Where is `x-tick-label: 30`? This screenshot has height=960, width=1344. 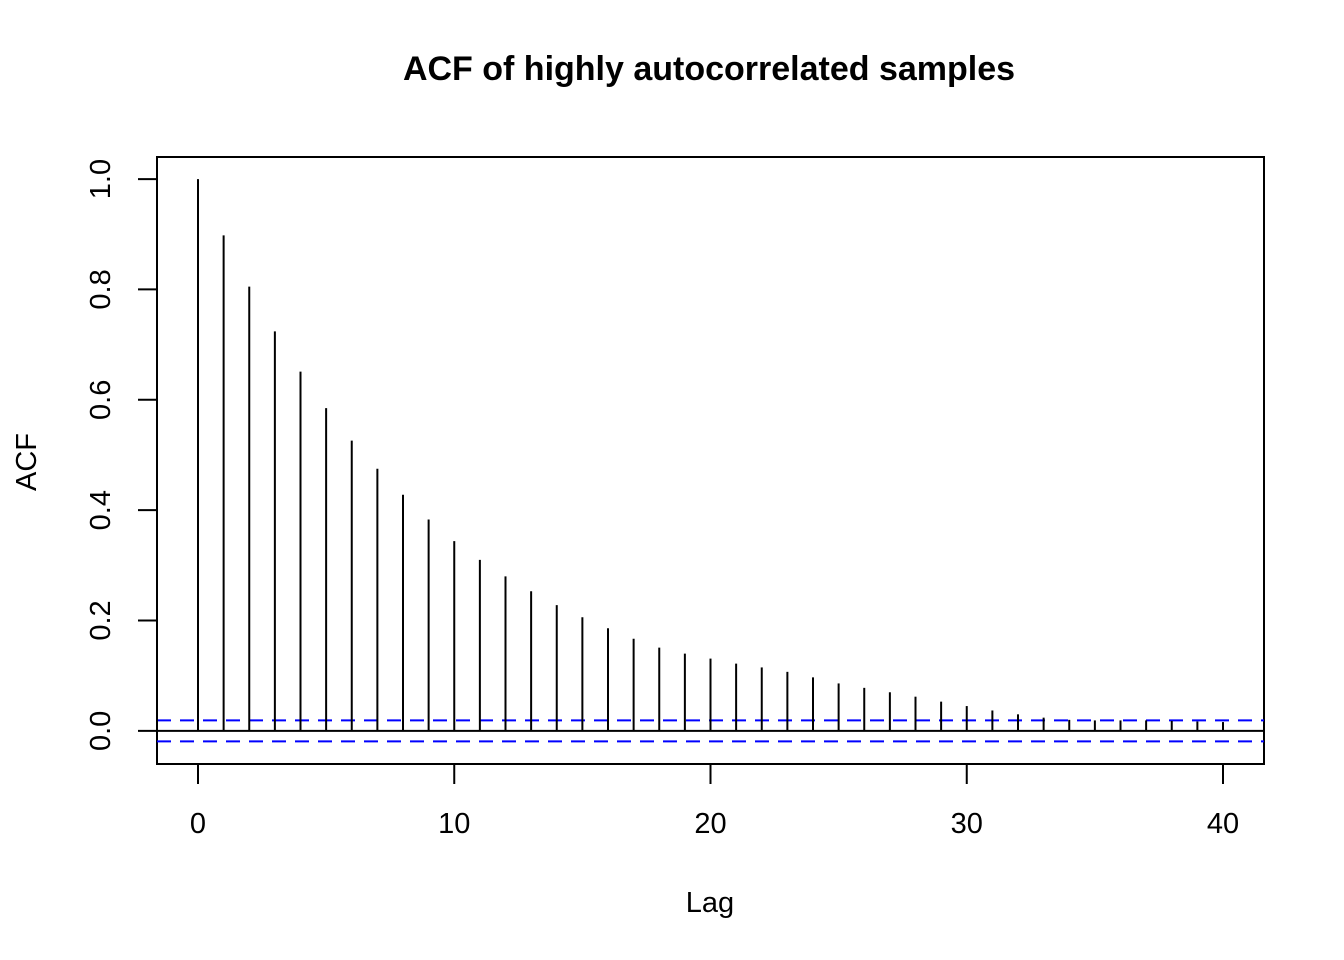 x-tick-label: 30 is located at coordinates (967, 824).